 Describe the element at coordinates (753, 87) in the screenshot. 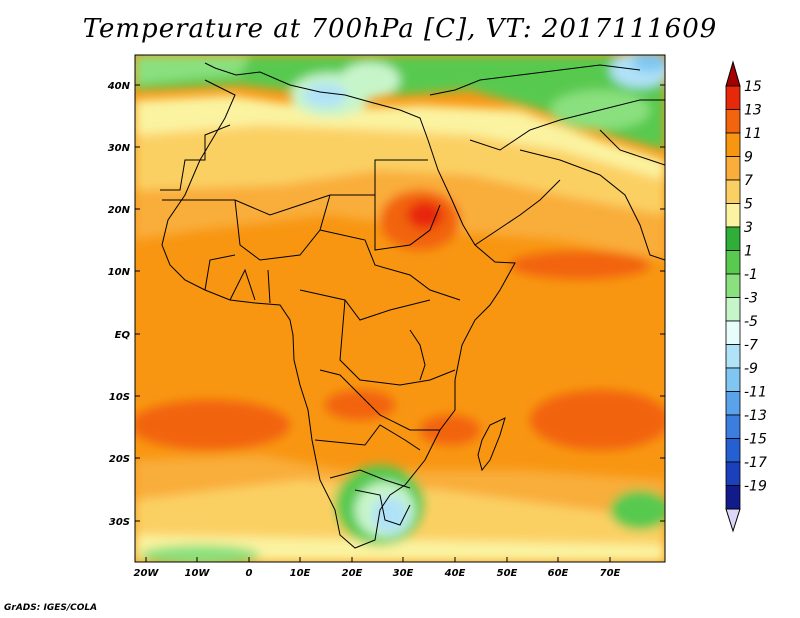

I see `colorbar-label: 15` at that location.